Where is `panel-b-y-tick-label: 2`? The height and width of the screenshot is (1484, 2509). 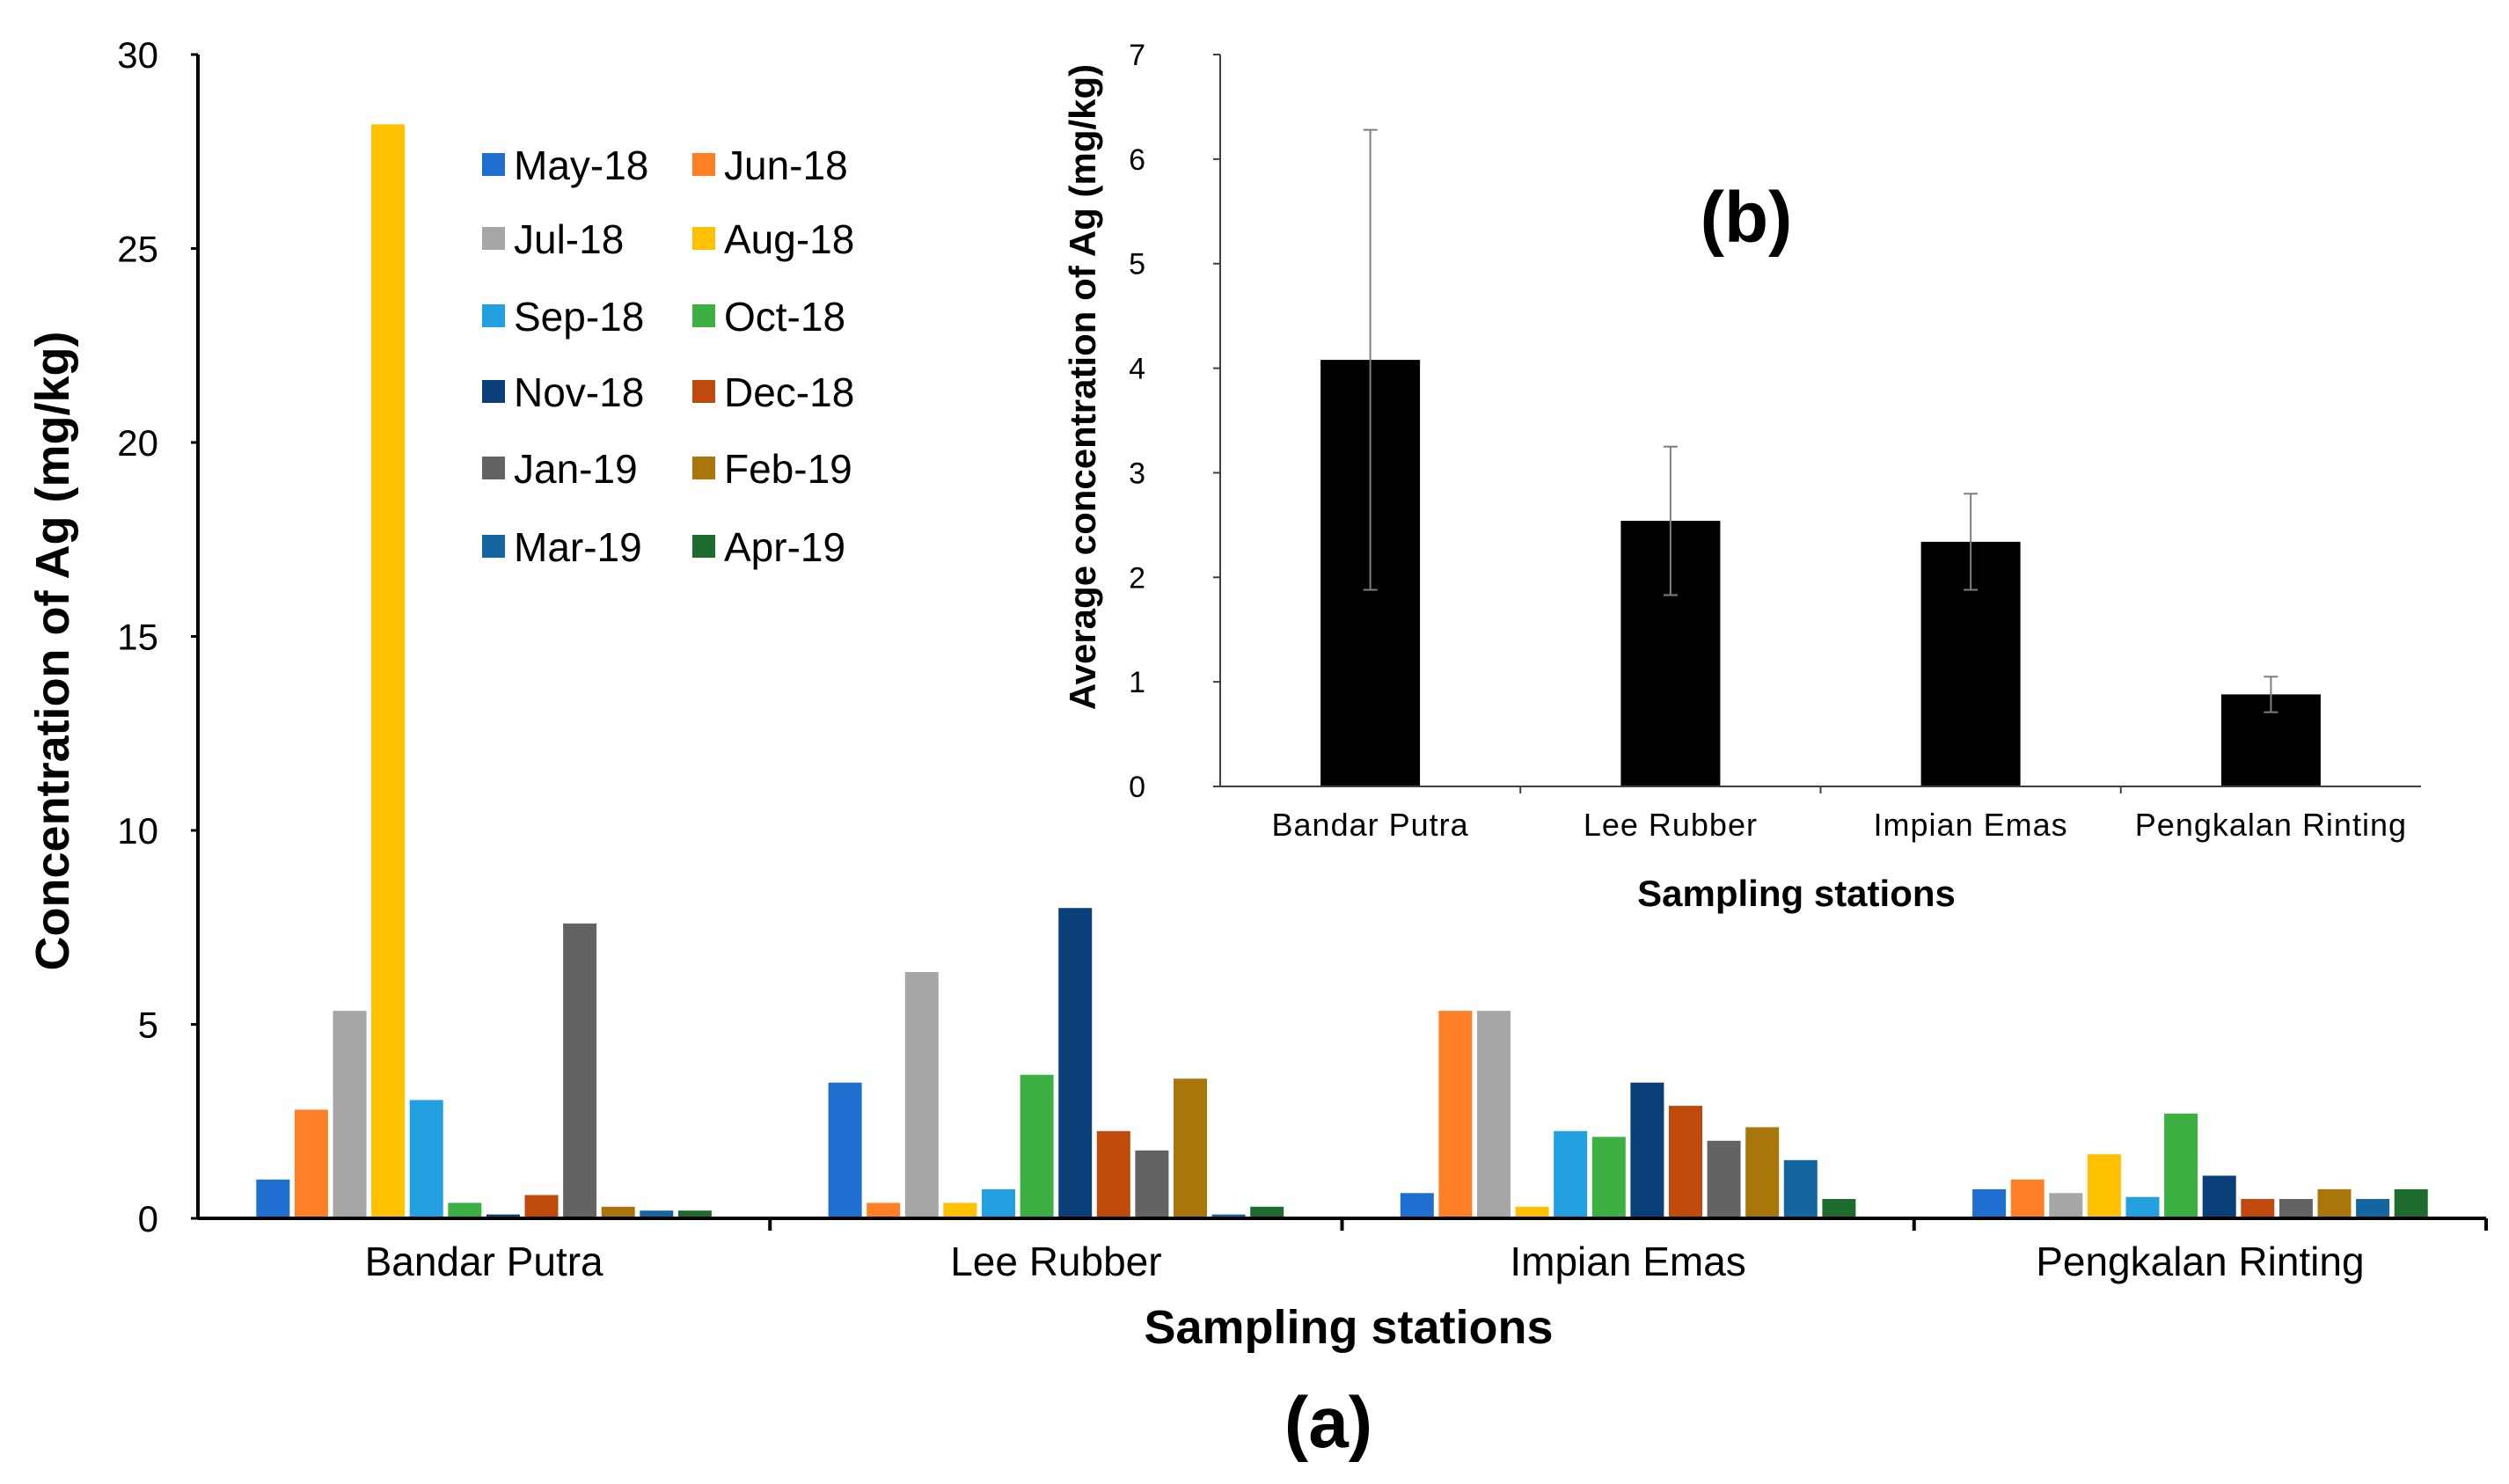 panel-b-y-tick-label: 2 is located at coordinates (1137, 578).